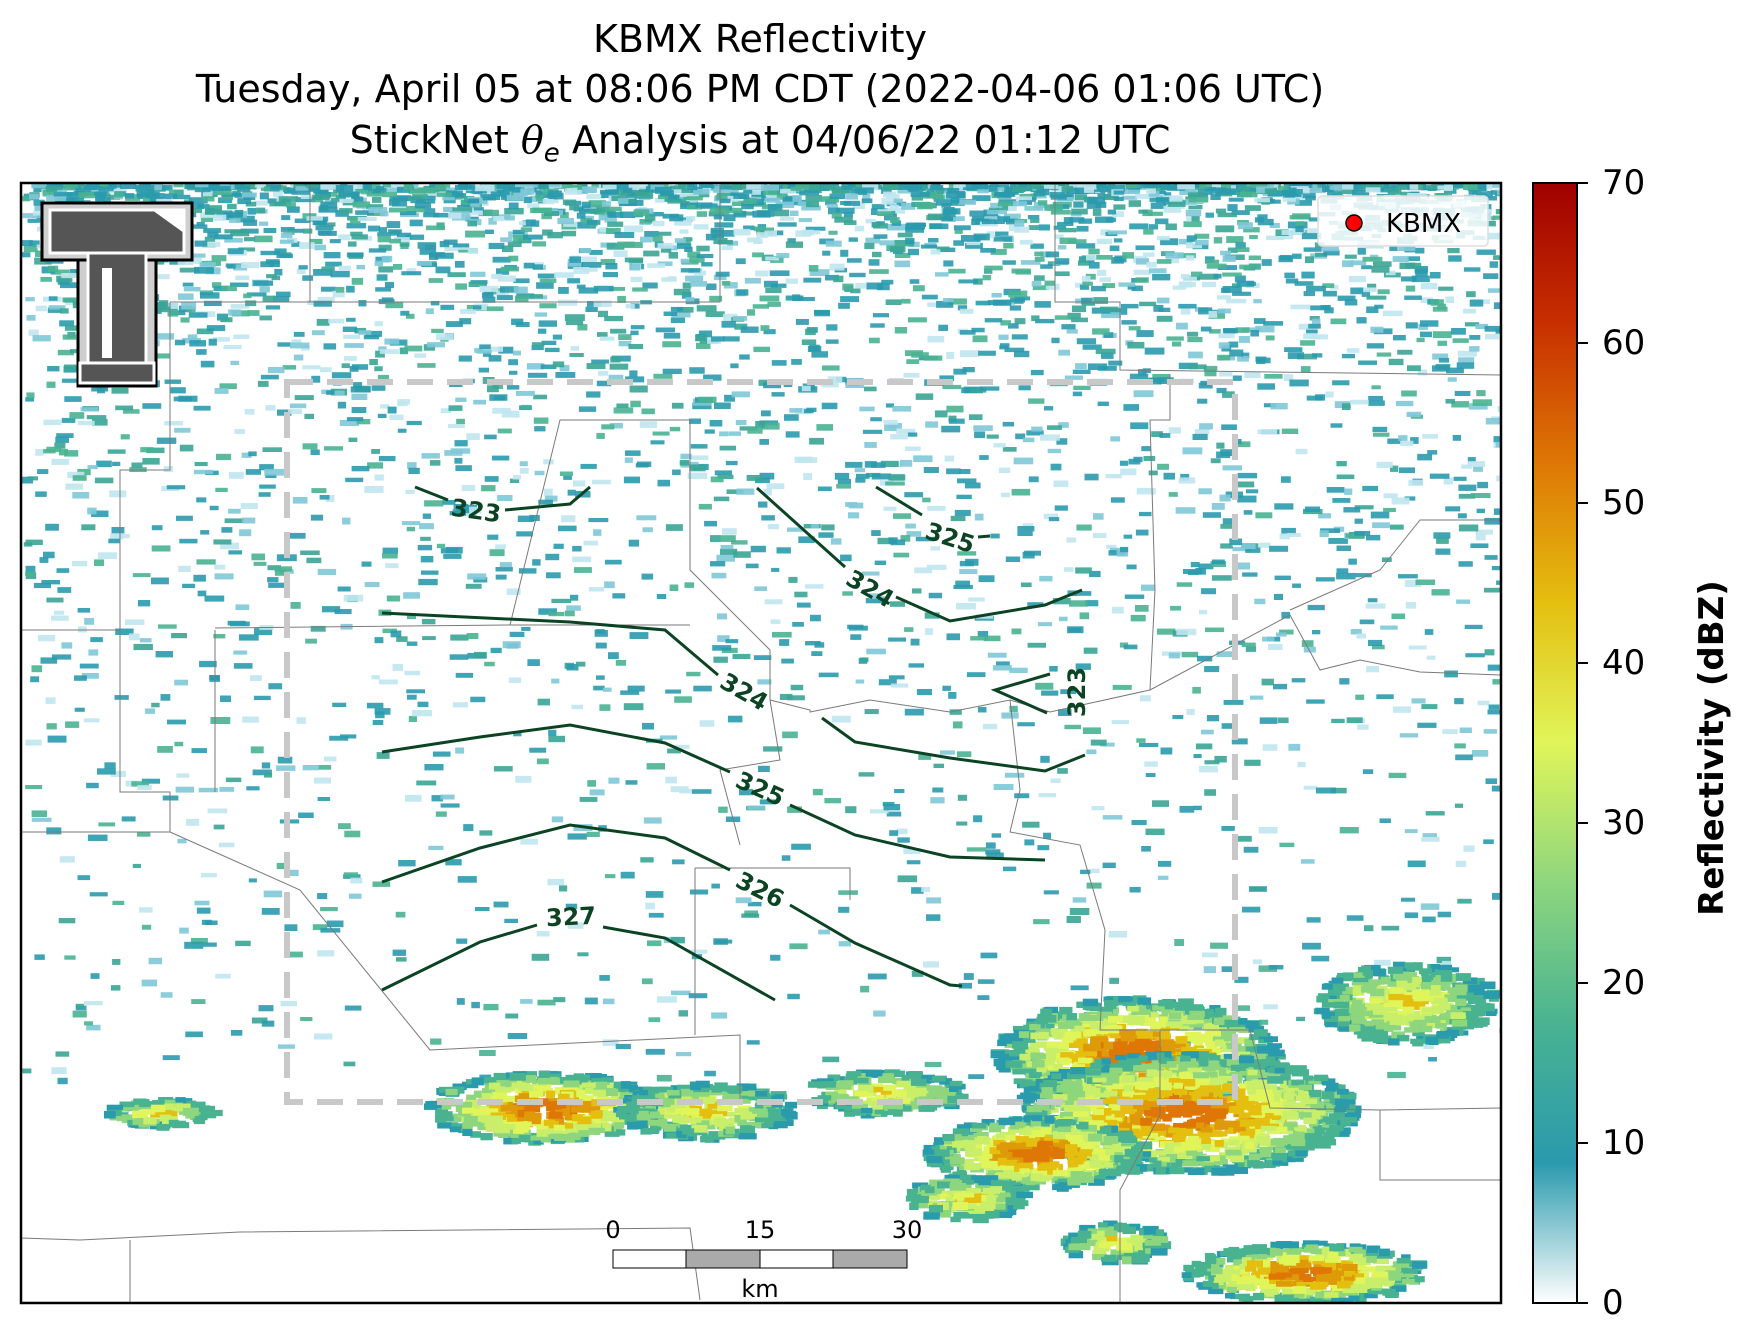  I want to click on scale-unit: km, so click(759, 1289).